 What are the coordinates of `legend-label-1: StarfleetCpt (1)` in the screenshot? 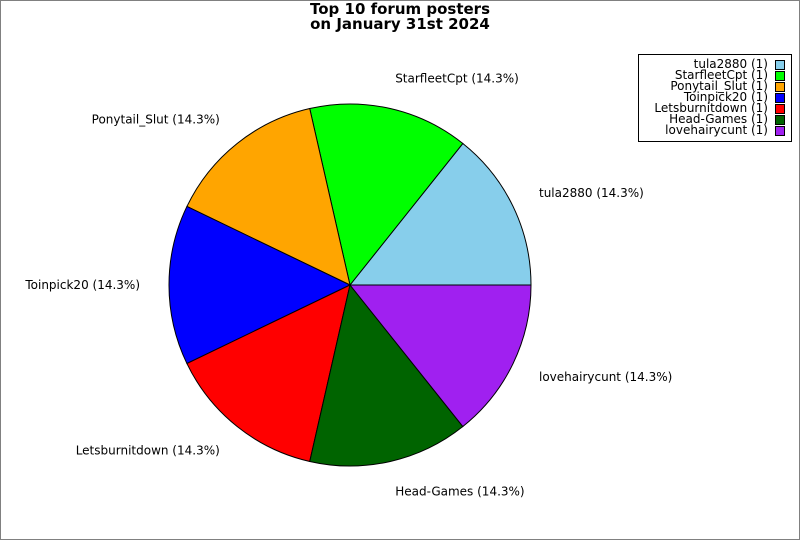 It's located at (721, 75).